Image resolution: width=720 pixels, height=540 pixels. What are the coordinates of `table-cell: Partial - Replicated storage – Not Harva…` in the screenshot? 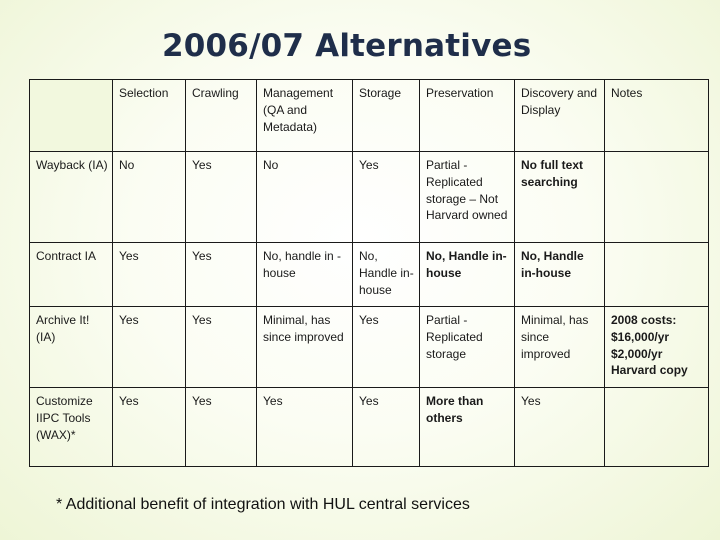 It's located at (467, 197).